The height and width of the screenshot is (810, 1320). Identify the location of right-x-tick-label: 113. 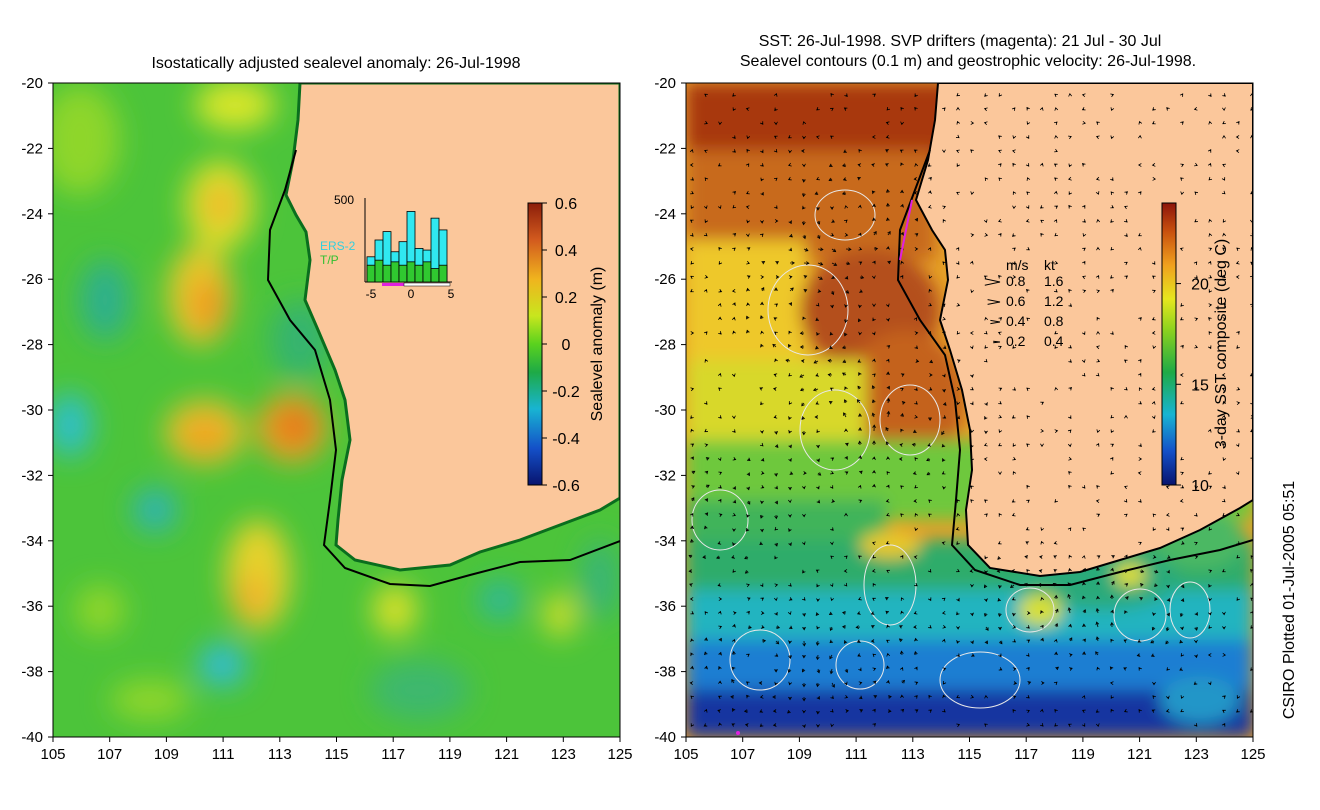
(913, 754).